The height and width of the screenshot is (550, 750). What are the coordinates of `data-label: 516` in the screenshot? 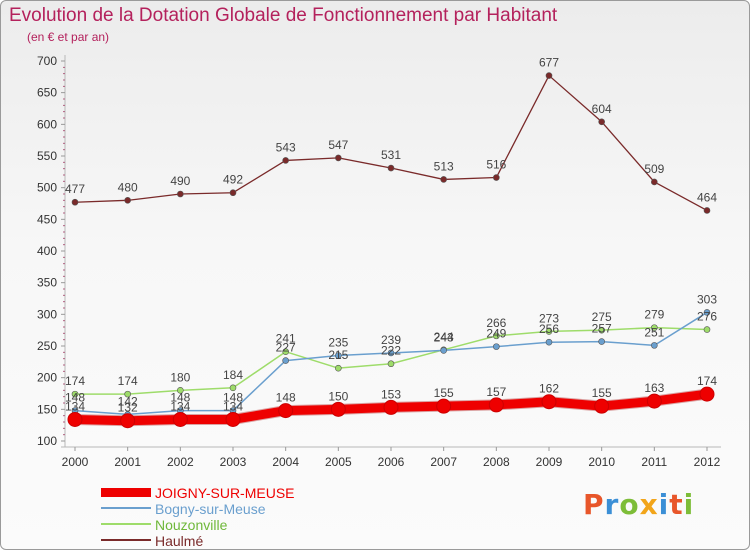 It's located at (496, 165).